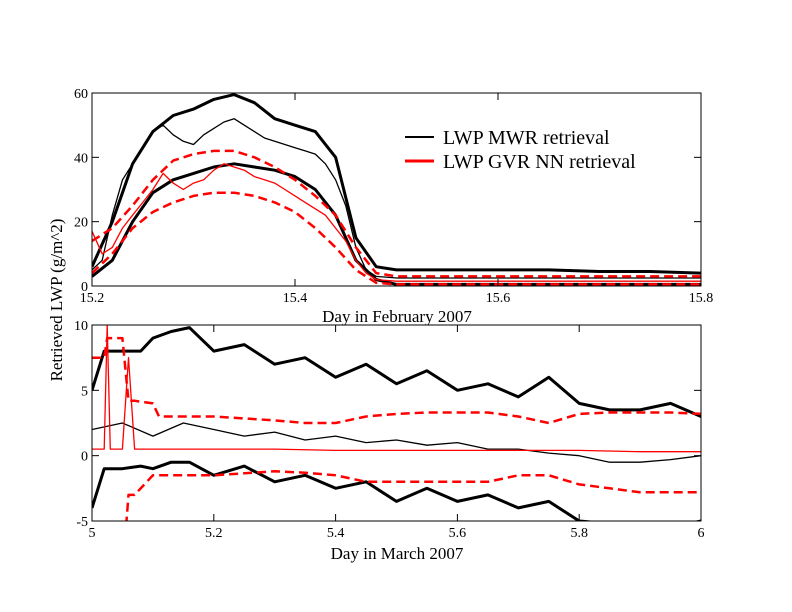 Image resolution: width=792 pixels, height=612 pixels. I want to click on shared-y-axis-title: Retrieved LWP (g/m^2), so click(56, 300).